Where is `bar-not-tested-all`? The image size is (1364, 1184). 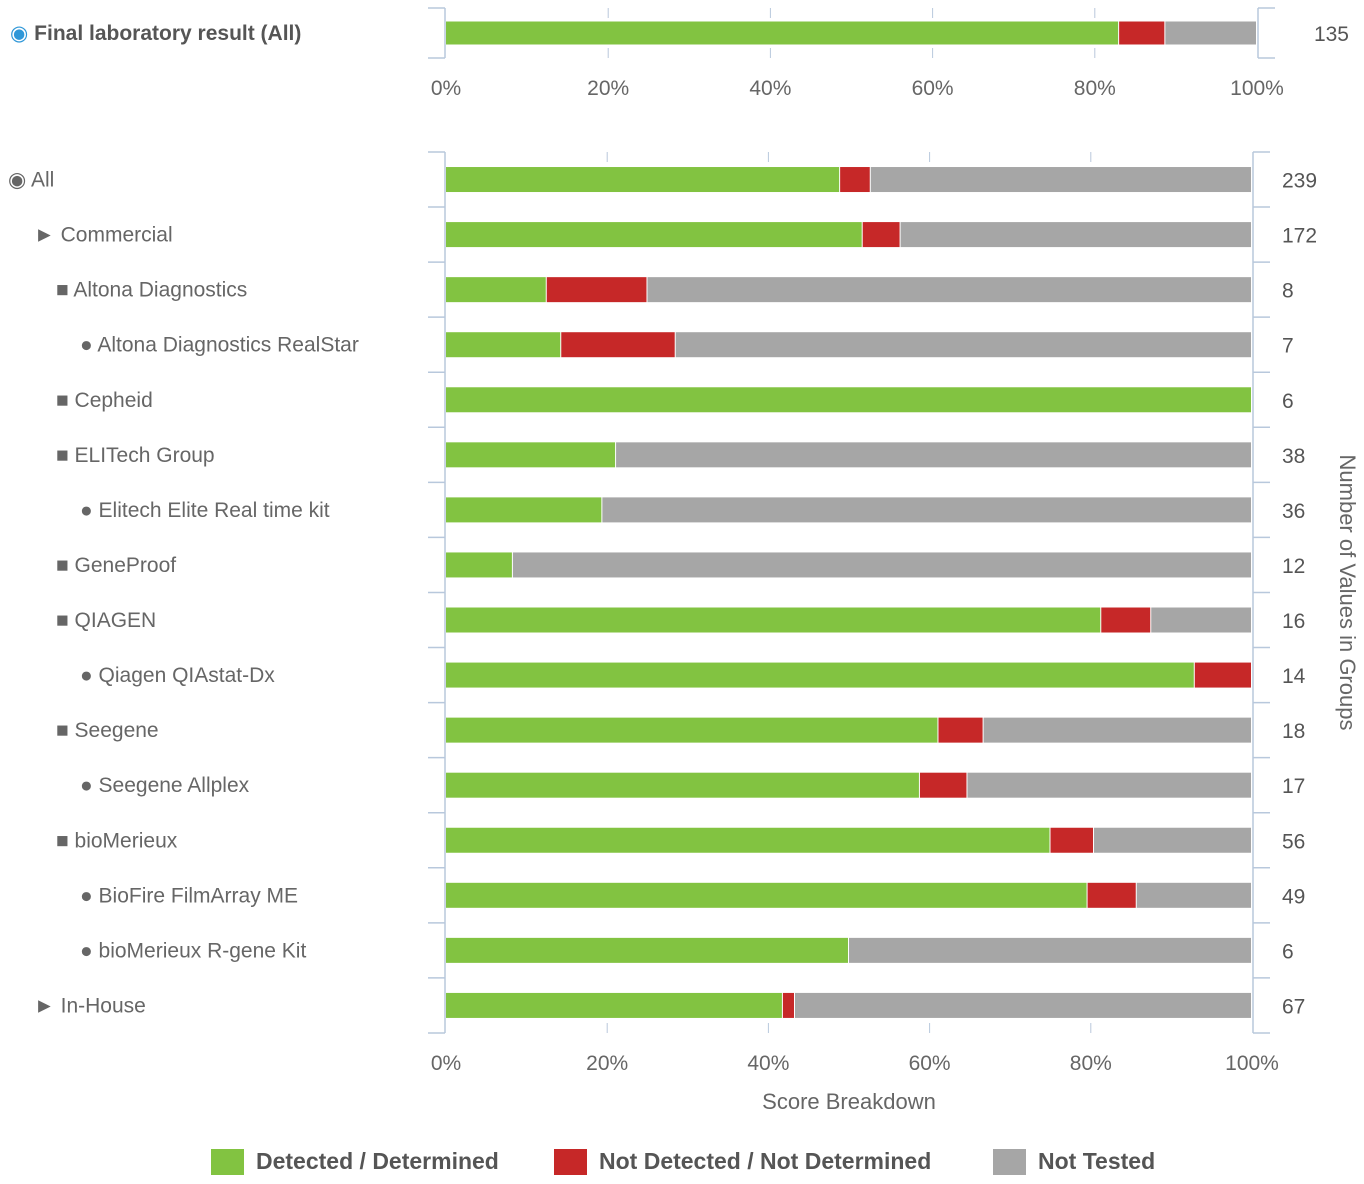
bar-not-tested-all is located at coordinates (1060, 180).